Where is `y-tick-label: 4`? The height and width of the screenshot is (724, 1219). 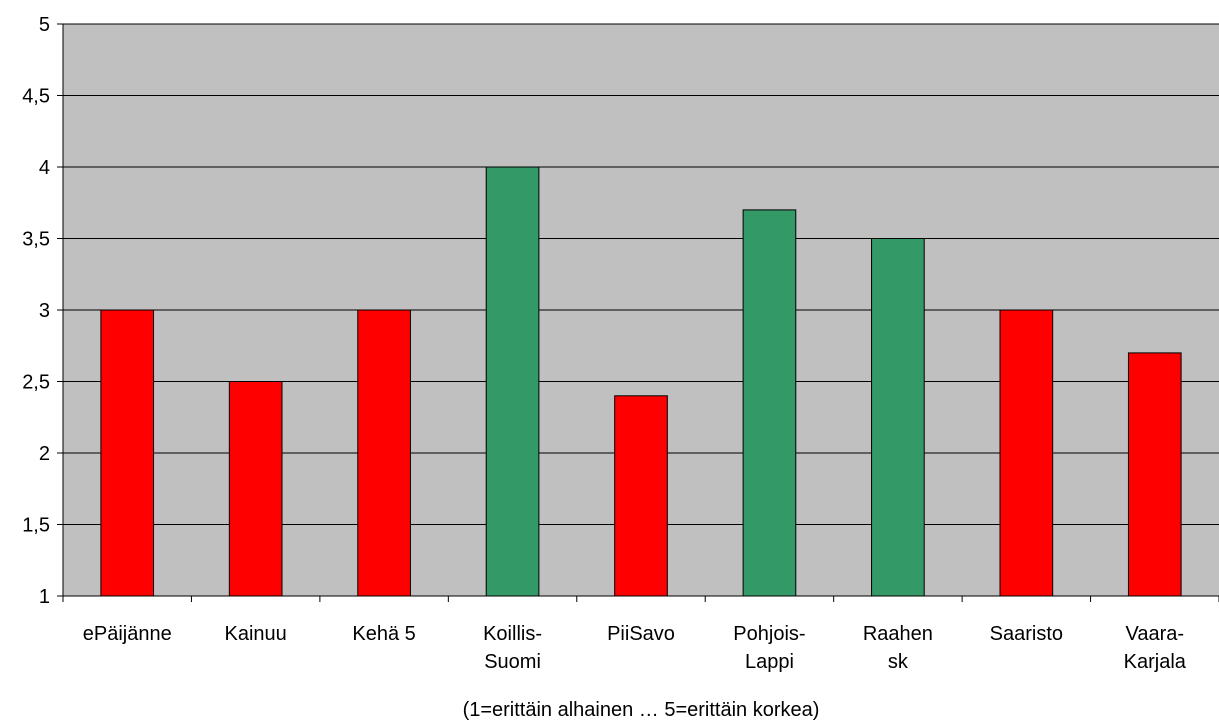
y-tick-label: 4 is located at coordinates (44, 168).